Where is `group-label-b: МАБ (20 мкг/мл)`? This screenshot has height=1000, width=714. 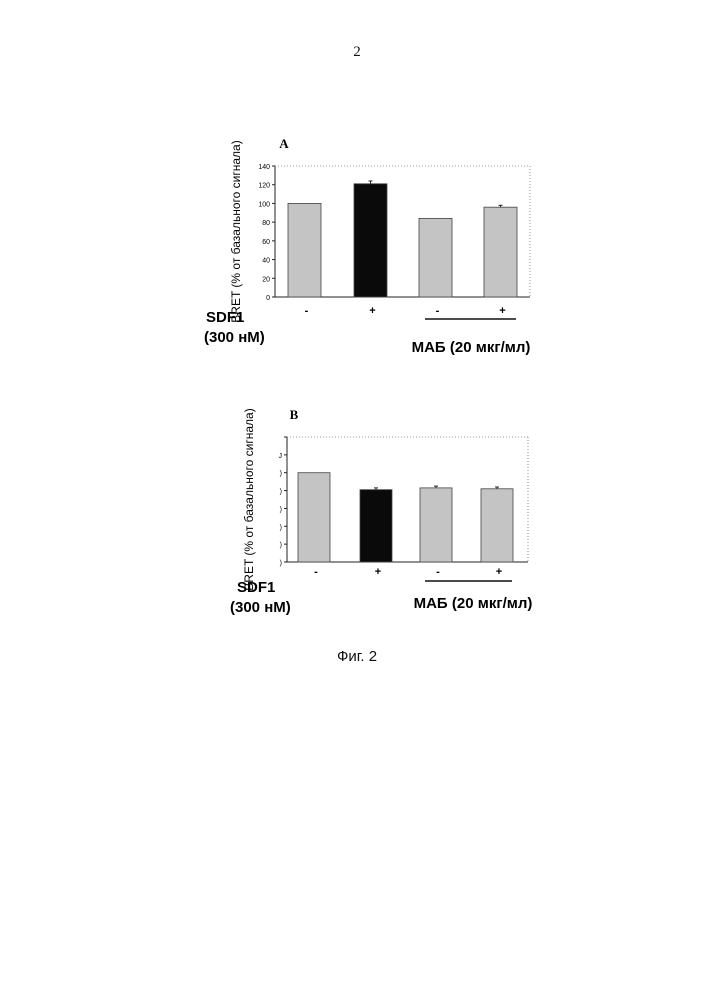 group-label-b: МАБ (20 мкг/мл) is located at coordinates (473, 603).